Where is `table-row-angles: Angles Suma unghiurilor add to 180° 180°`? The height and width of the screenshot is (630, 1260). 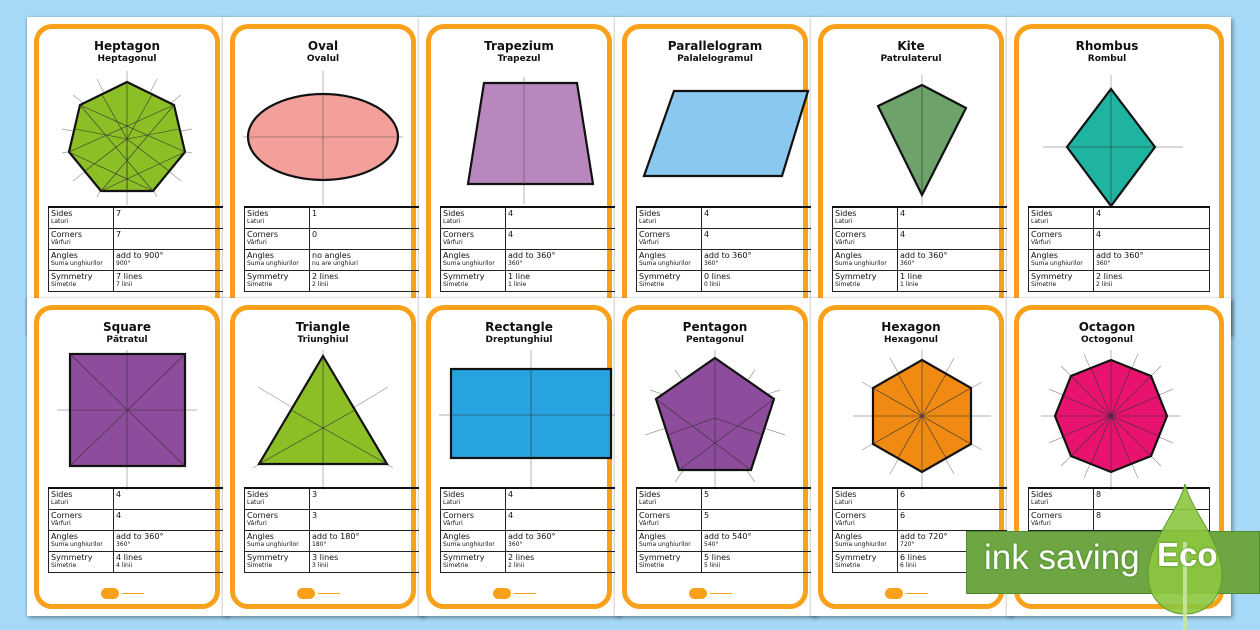 table-row-angles: Angles Suma unghiurilor add to 180° 180° is located at coordinates (333, 541).